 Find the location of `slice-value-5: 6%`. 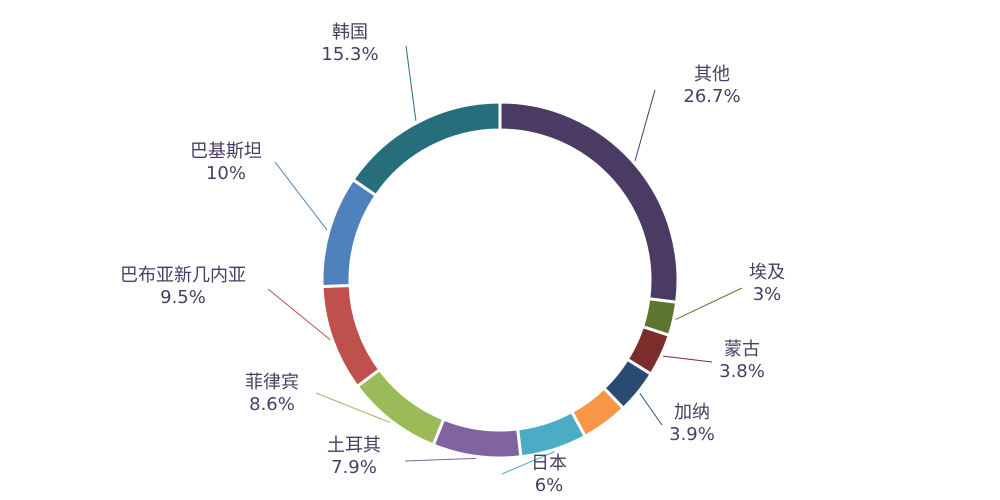

slice-value-5: 6% is located at coordinates (549, 485).